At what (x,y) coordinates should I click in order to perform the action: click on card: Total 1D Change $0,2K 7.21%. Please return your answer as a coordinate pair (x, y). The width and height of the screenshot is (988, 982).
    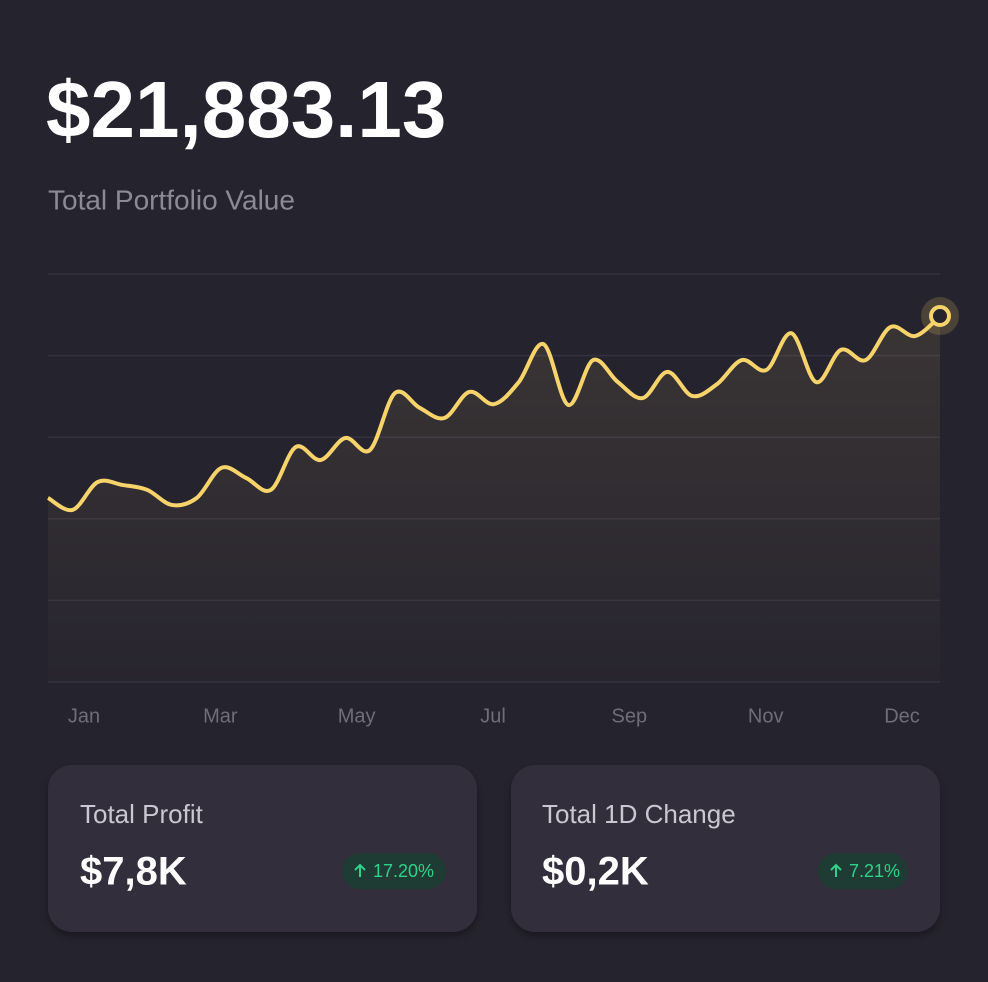
    Looking at the image, I should click on (725, 848).